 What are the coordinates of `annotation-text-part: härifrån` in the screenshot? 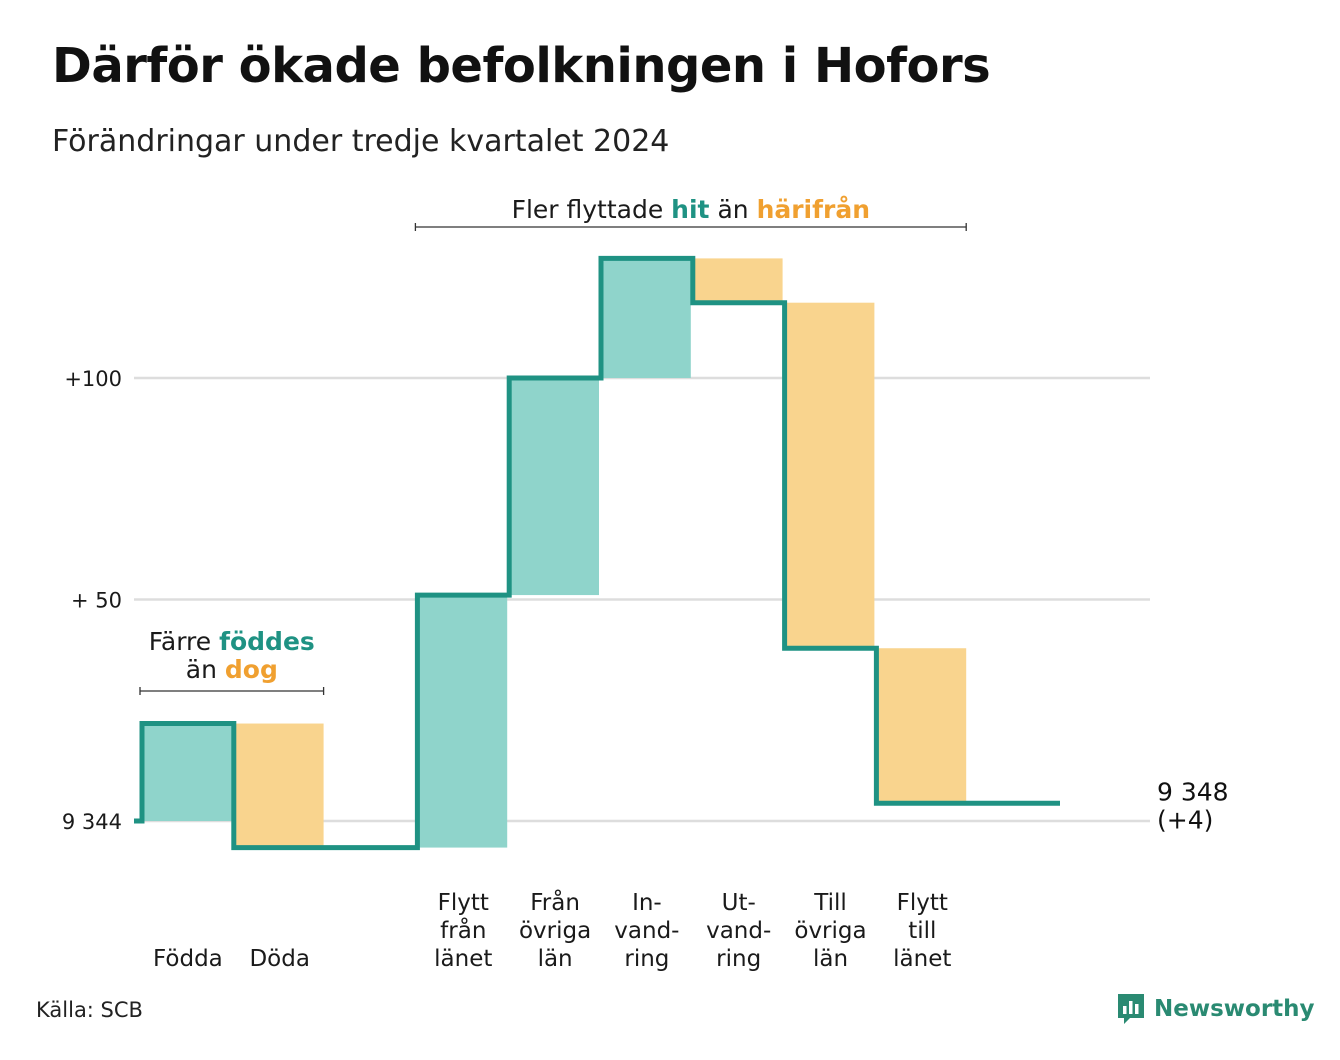 It's located at (813, 209).